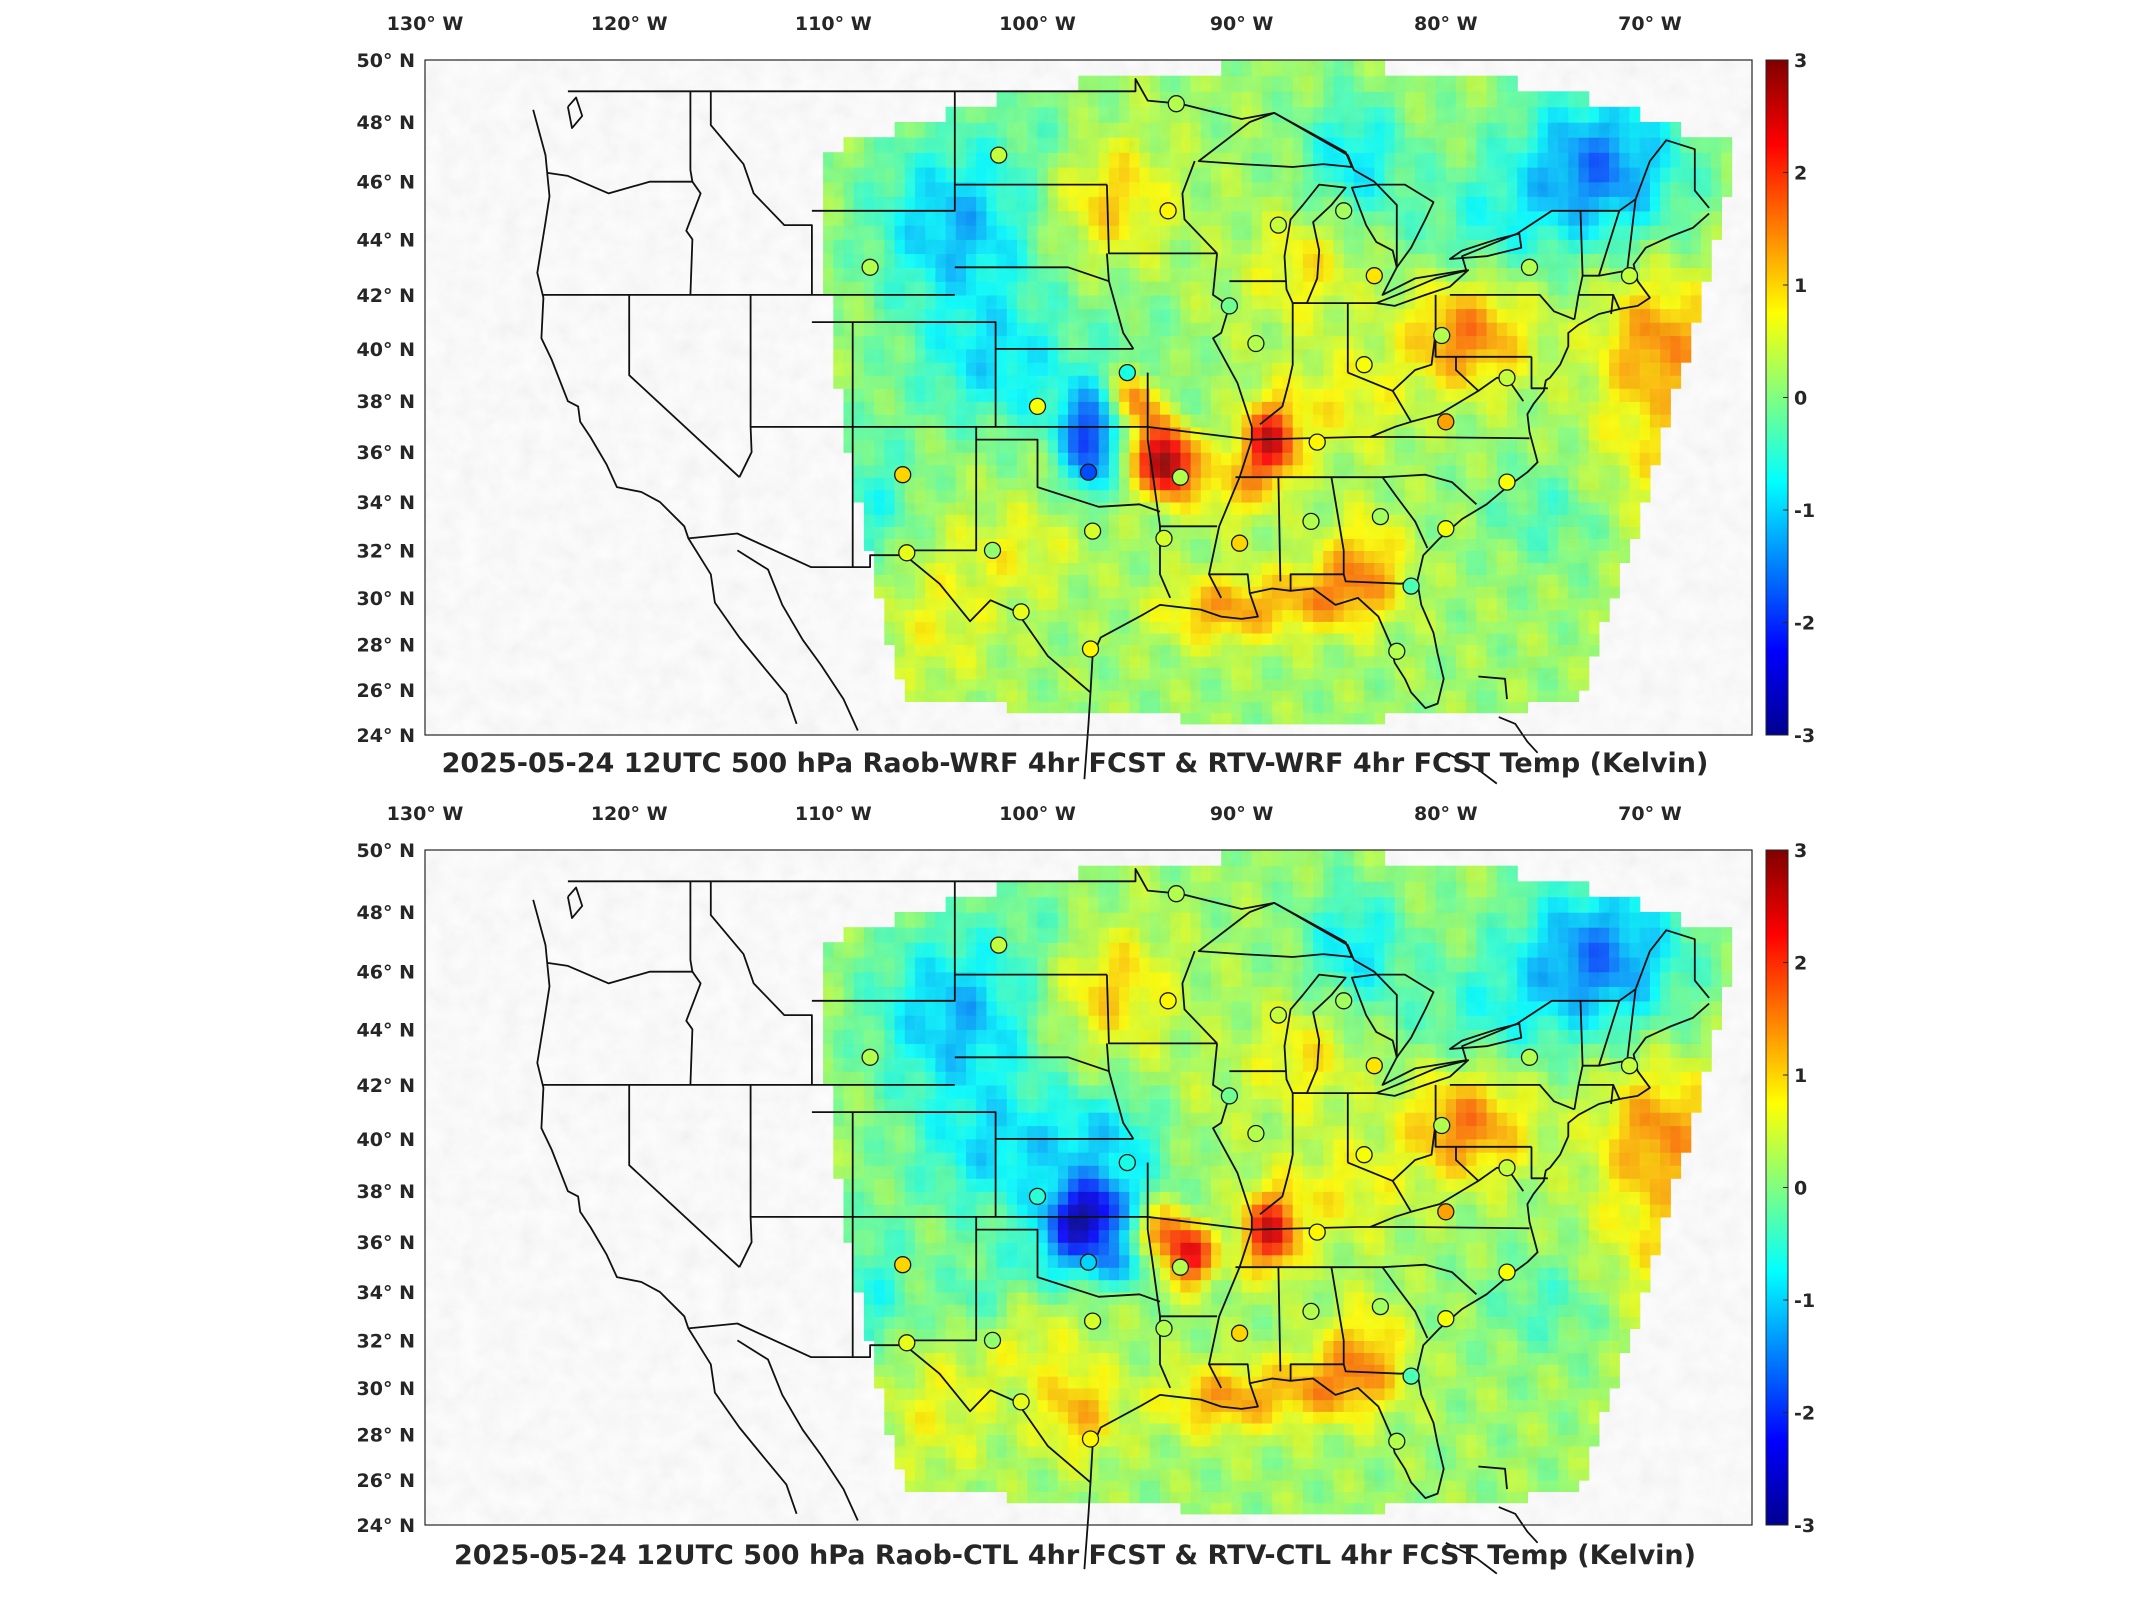  I want to click on raob-site-marker, so click(1164, 538).